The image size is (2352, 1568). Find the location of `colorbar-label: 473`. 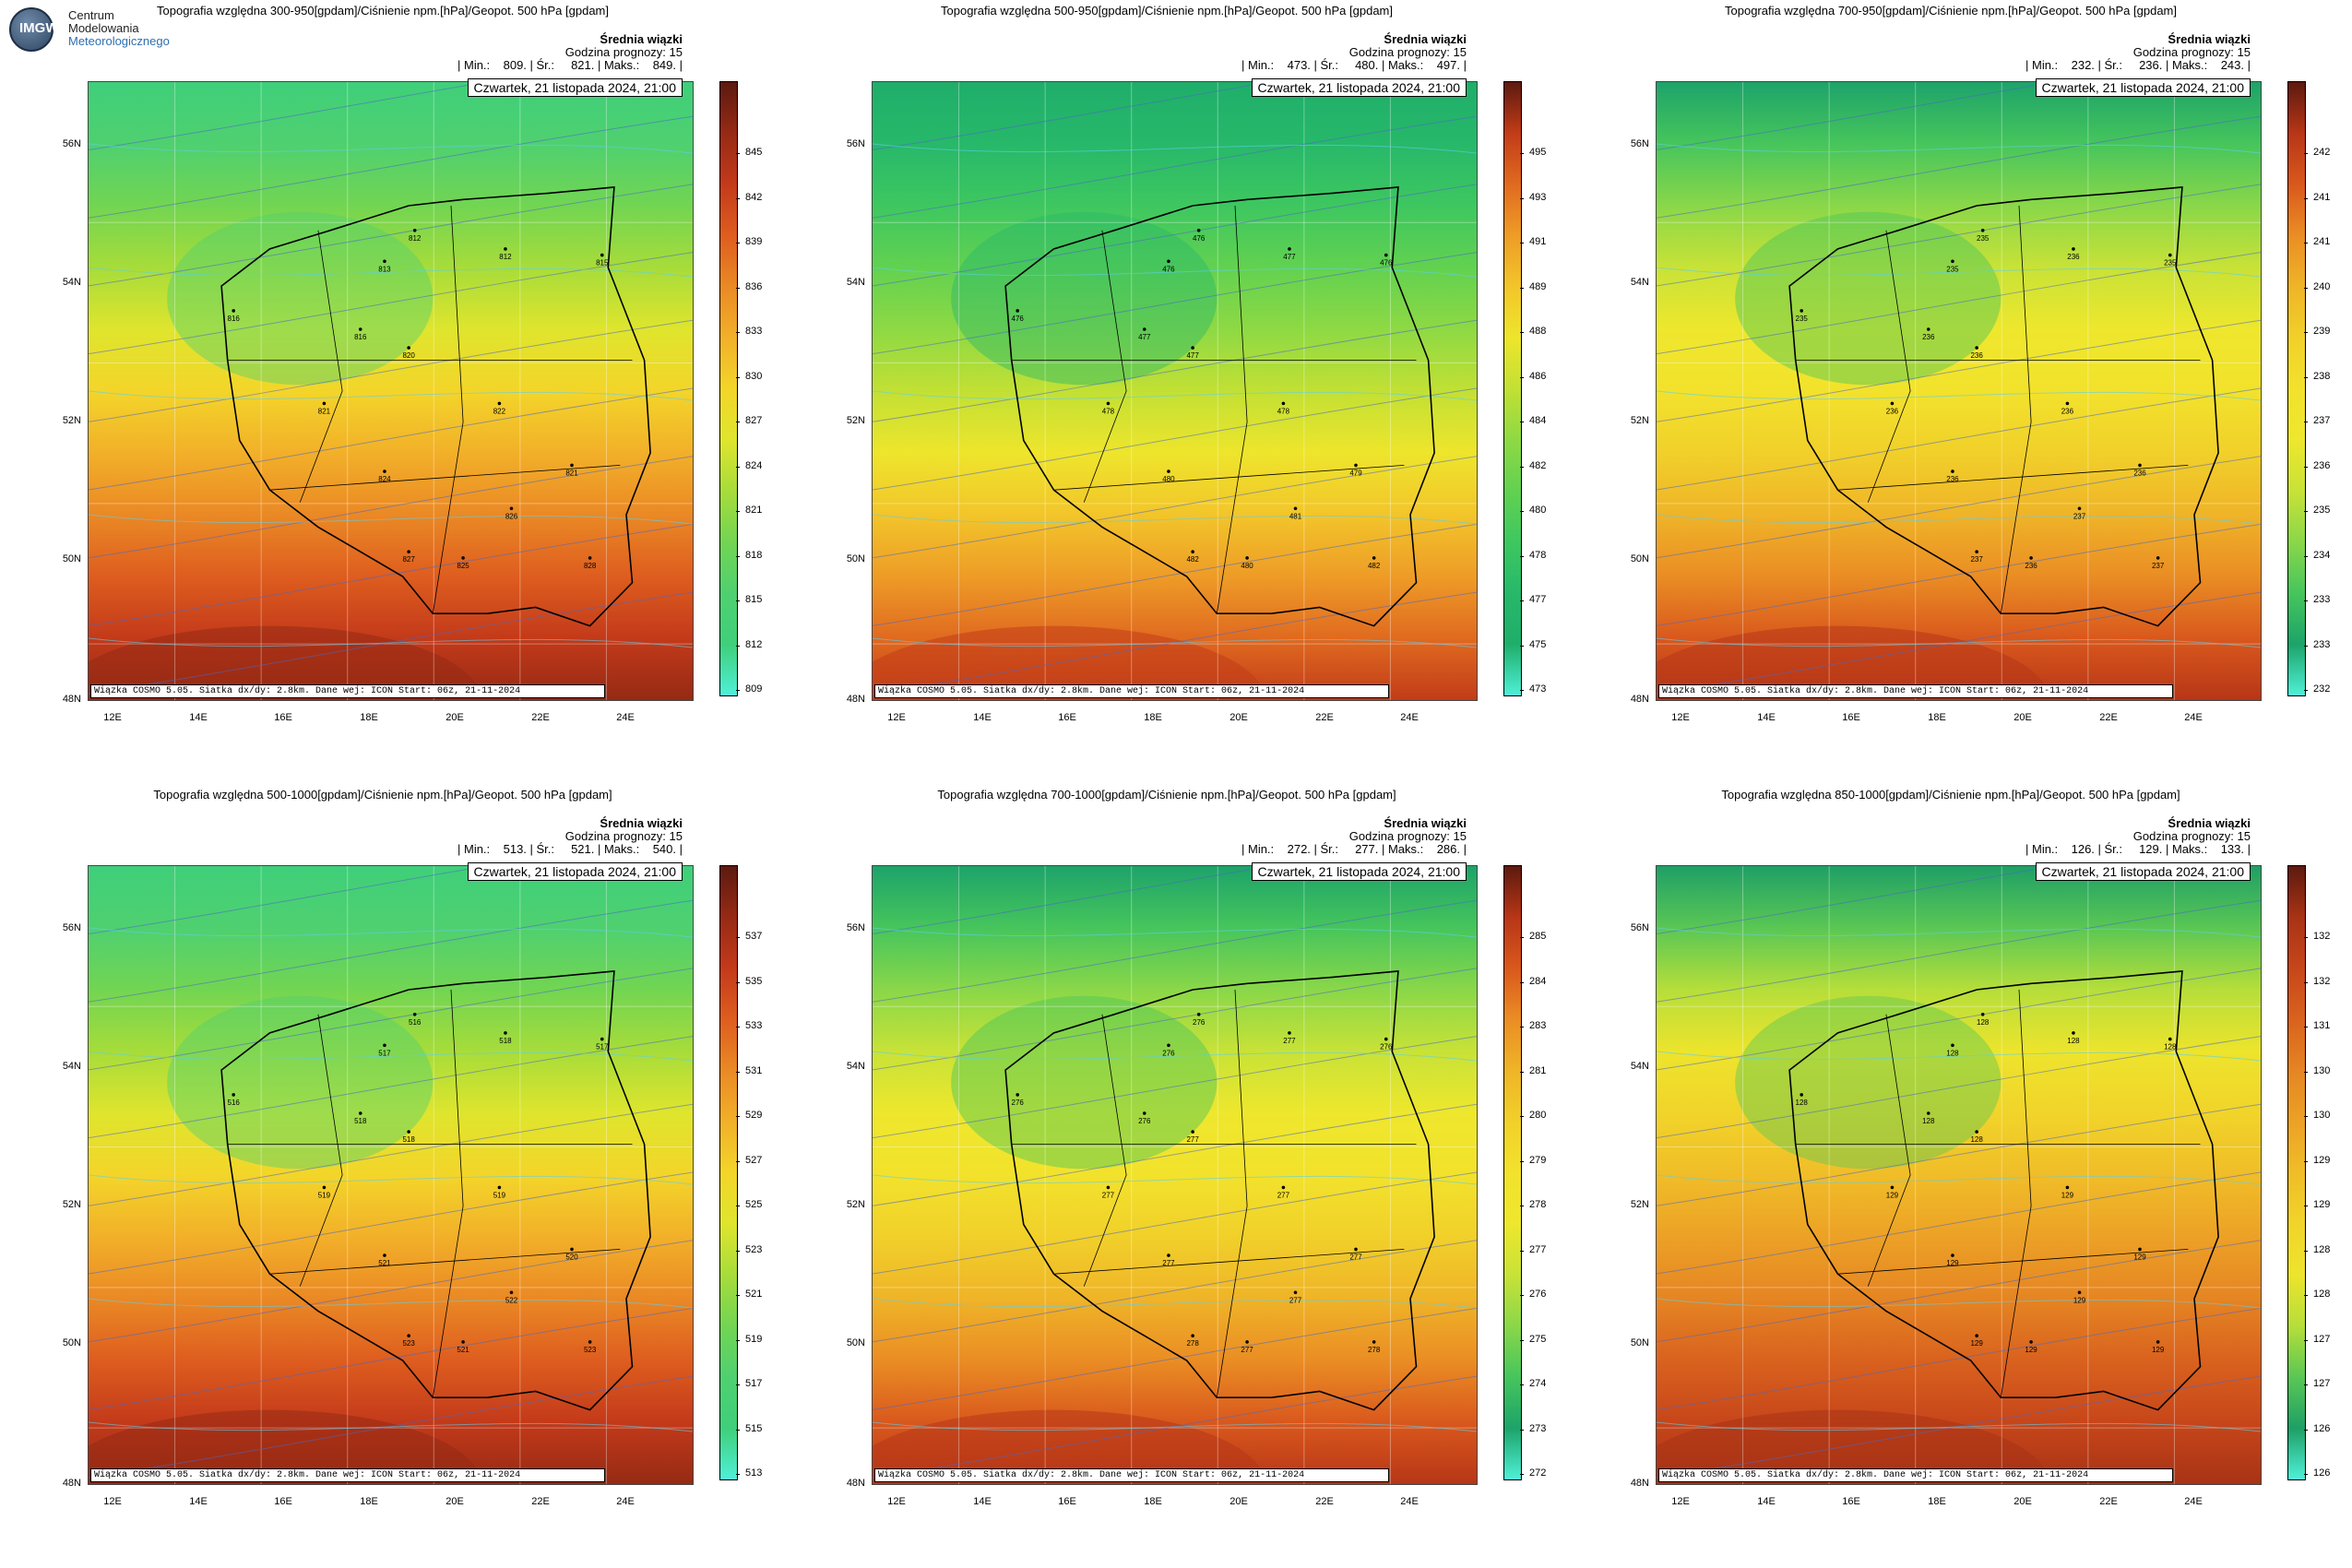

colorbar-label: 473 is located at coordinates (1538, 689).